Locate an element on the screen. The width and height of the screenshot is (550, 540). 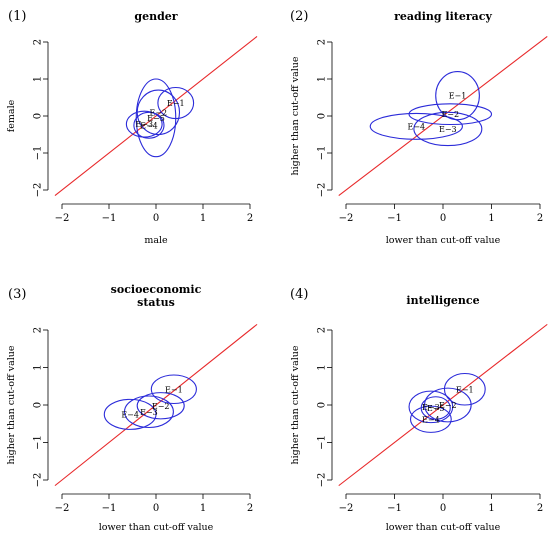
panel-number: (3) is located at coordinates (17, 294).